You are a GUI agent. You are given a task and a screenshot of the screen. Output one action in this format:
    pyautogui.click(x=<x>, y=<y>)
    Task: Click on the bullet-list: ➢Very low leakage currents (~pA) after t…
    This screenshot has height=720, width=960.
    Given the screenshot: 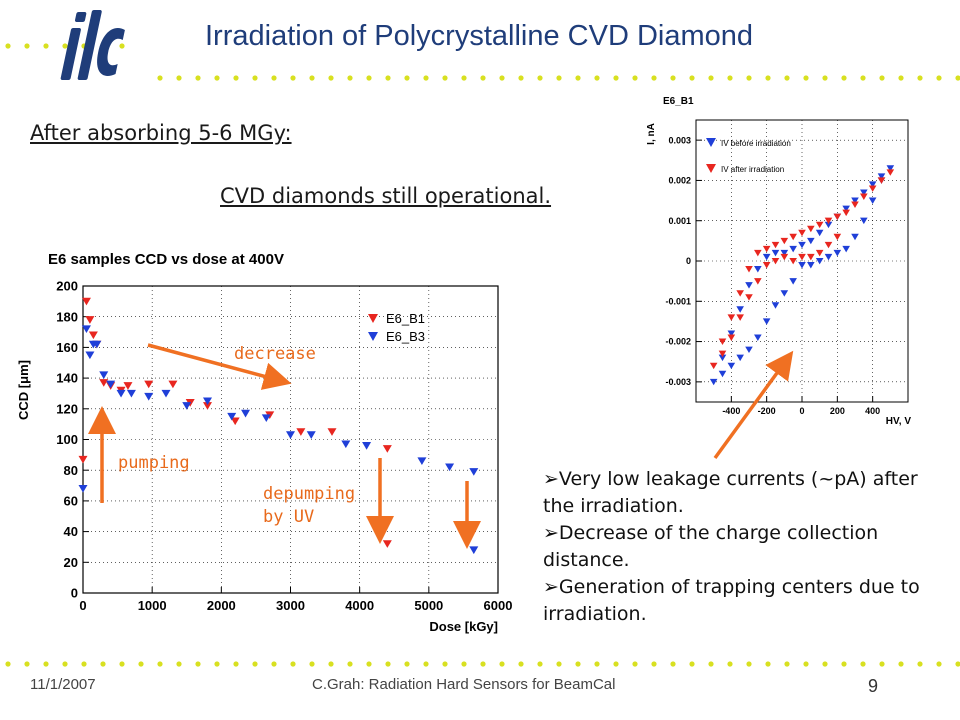 What is the action you would take?
    pyautogui.click(x=748, y=547)
    